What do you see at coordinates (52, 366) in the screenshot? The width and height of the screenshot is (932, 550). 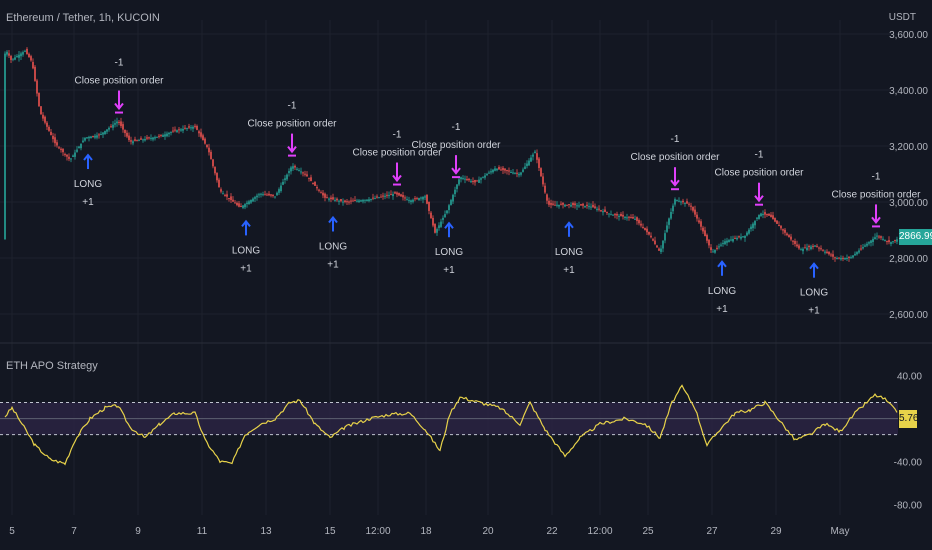 I see `indicator-title: ETH APO Strategy` at bounding box center [52, 366].